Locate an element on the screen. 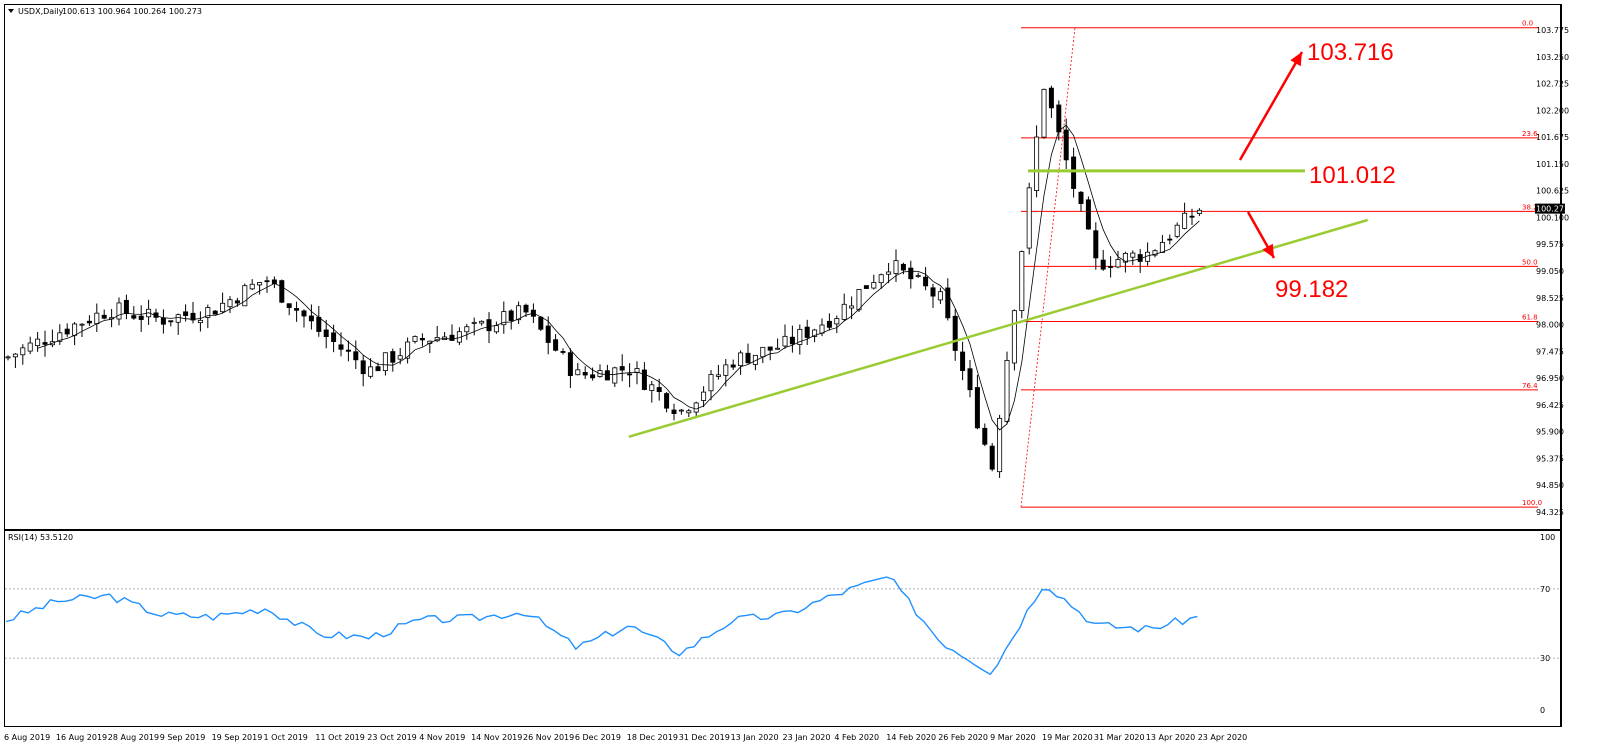  rsi-tick: 30 is located at coordinates (1545, 658).